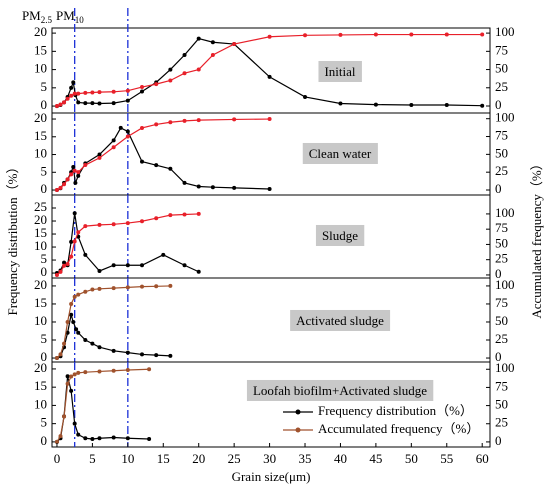 The height and width of the screenshot is (491, 550). What do you see at coordinates (501, 242) in the screenshot?
I see `y2-tick-label: 50` at bounding box center [501, 242].